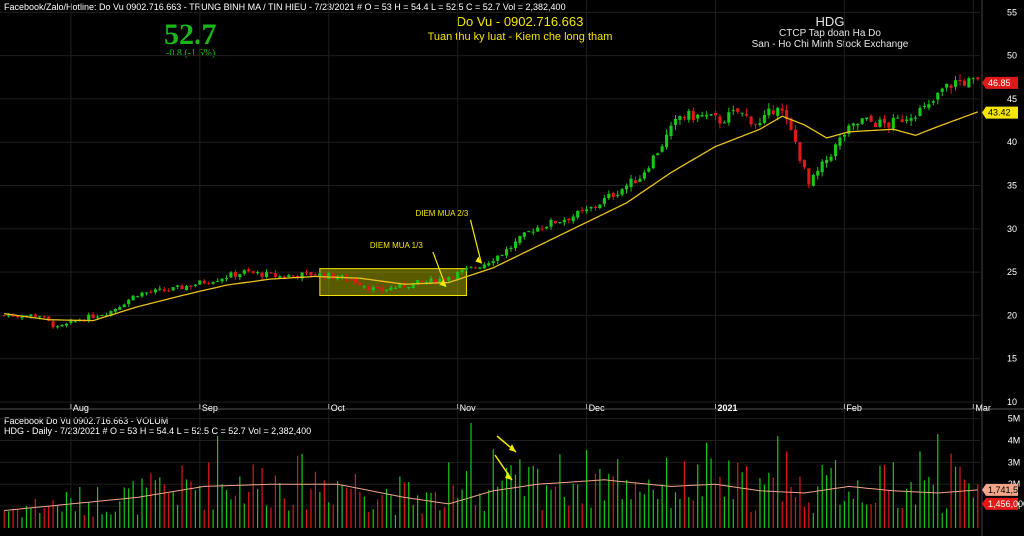 The image size is (1024, 536). What do you see at coordinates (1012, 229) in the screenshot?
I see `price-tick-label: 30` at bounding box center [1012, 229].